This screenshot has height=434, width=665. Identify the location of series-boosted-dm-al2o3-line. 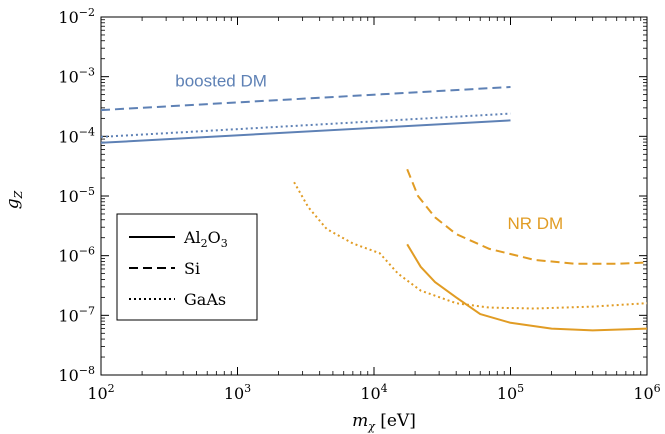
(305, 131).